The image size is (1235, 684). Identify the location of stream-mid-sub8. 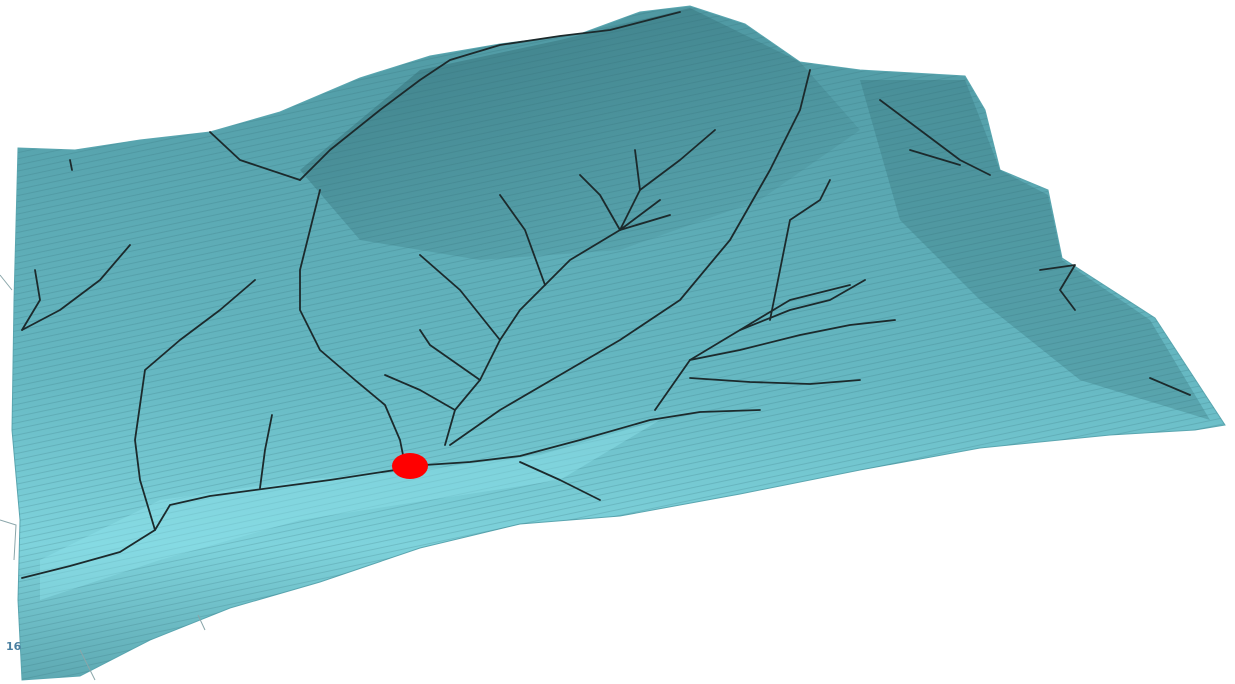
(420, 392).